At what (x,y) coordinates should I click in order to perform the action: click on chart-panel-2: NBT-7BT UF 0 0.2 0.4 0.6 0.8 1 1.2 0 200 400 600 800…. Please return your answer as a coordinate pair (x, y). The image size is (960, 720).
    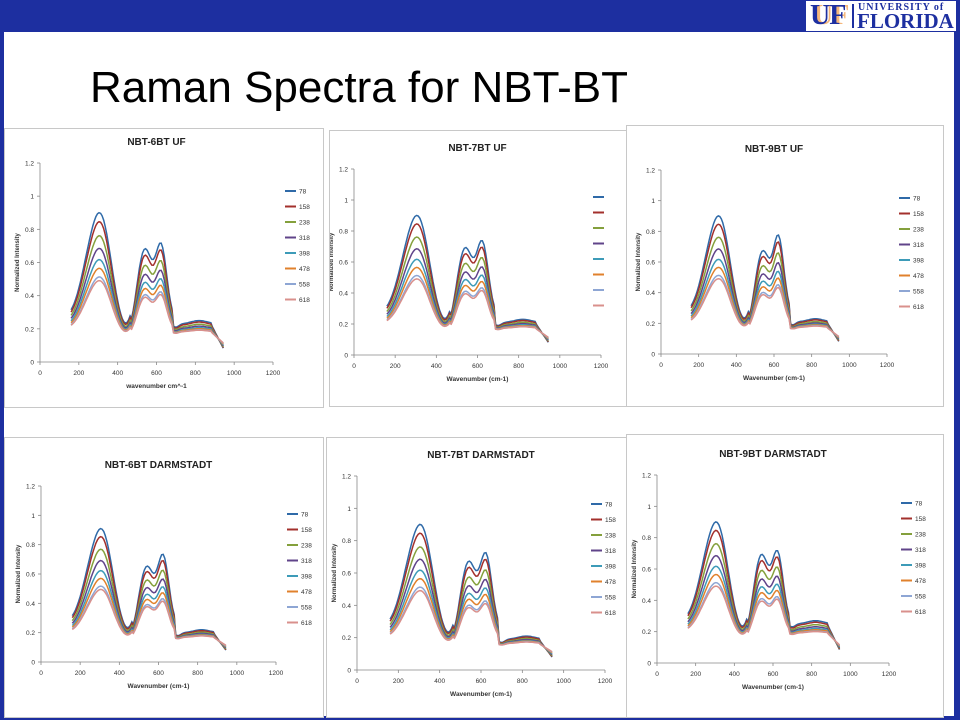
    Looking at the image, I should click on (479, 268).